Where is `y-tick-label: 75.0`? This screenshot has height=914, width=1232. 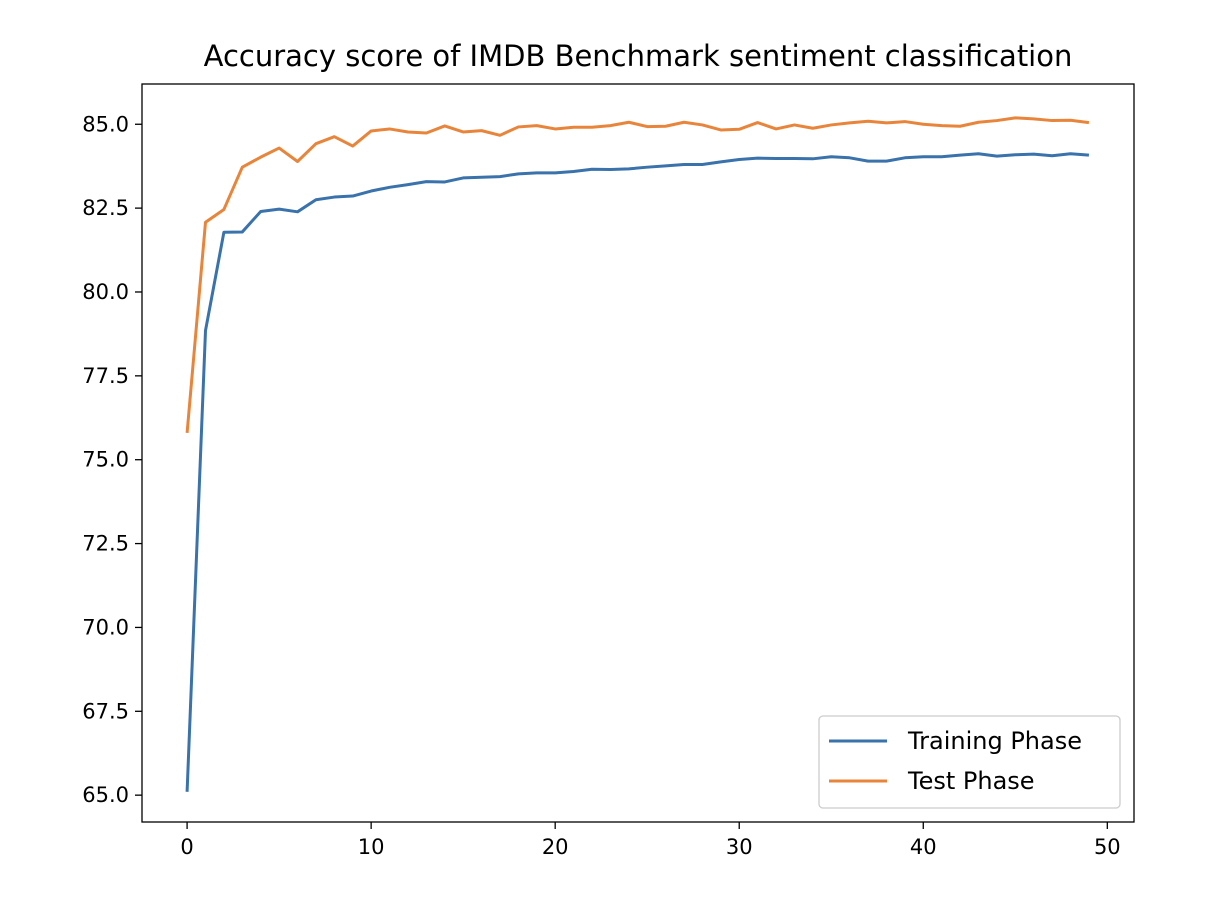 y-tick-label: 75.0 is located at coordinates (105, 460).